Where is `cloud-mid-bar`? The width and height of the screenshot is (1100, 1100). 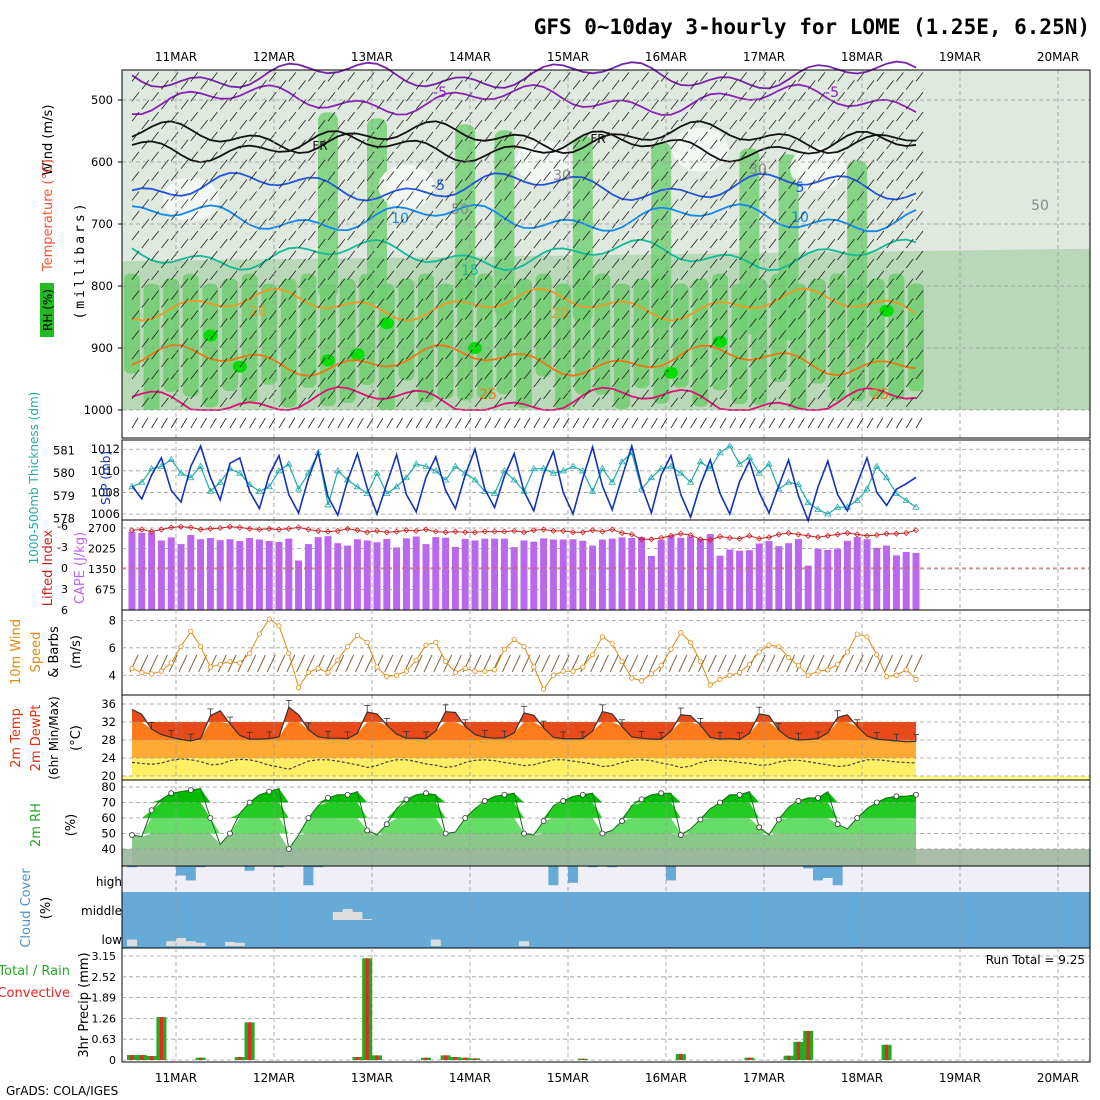 cloud-mid-bar is located at coordinates (337, 916).